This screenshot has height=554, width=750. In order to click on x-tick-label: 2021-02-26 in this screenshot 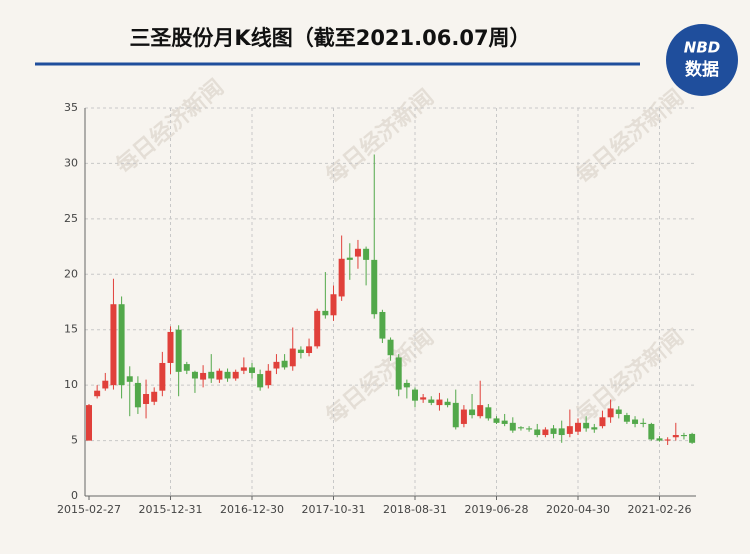, I will do `click(660, 509)`.